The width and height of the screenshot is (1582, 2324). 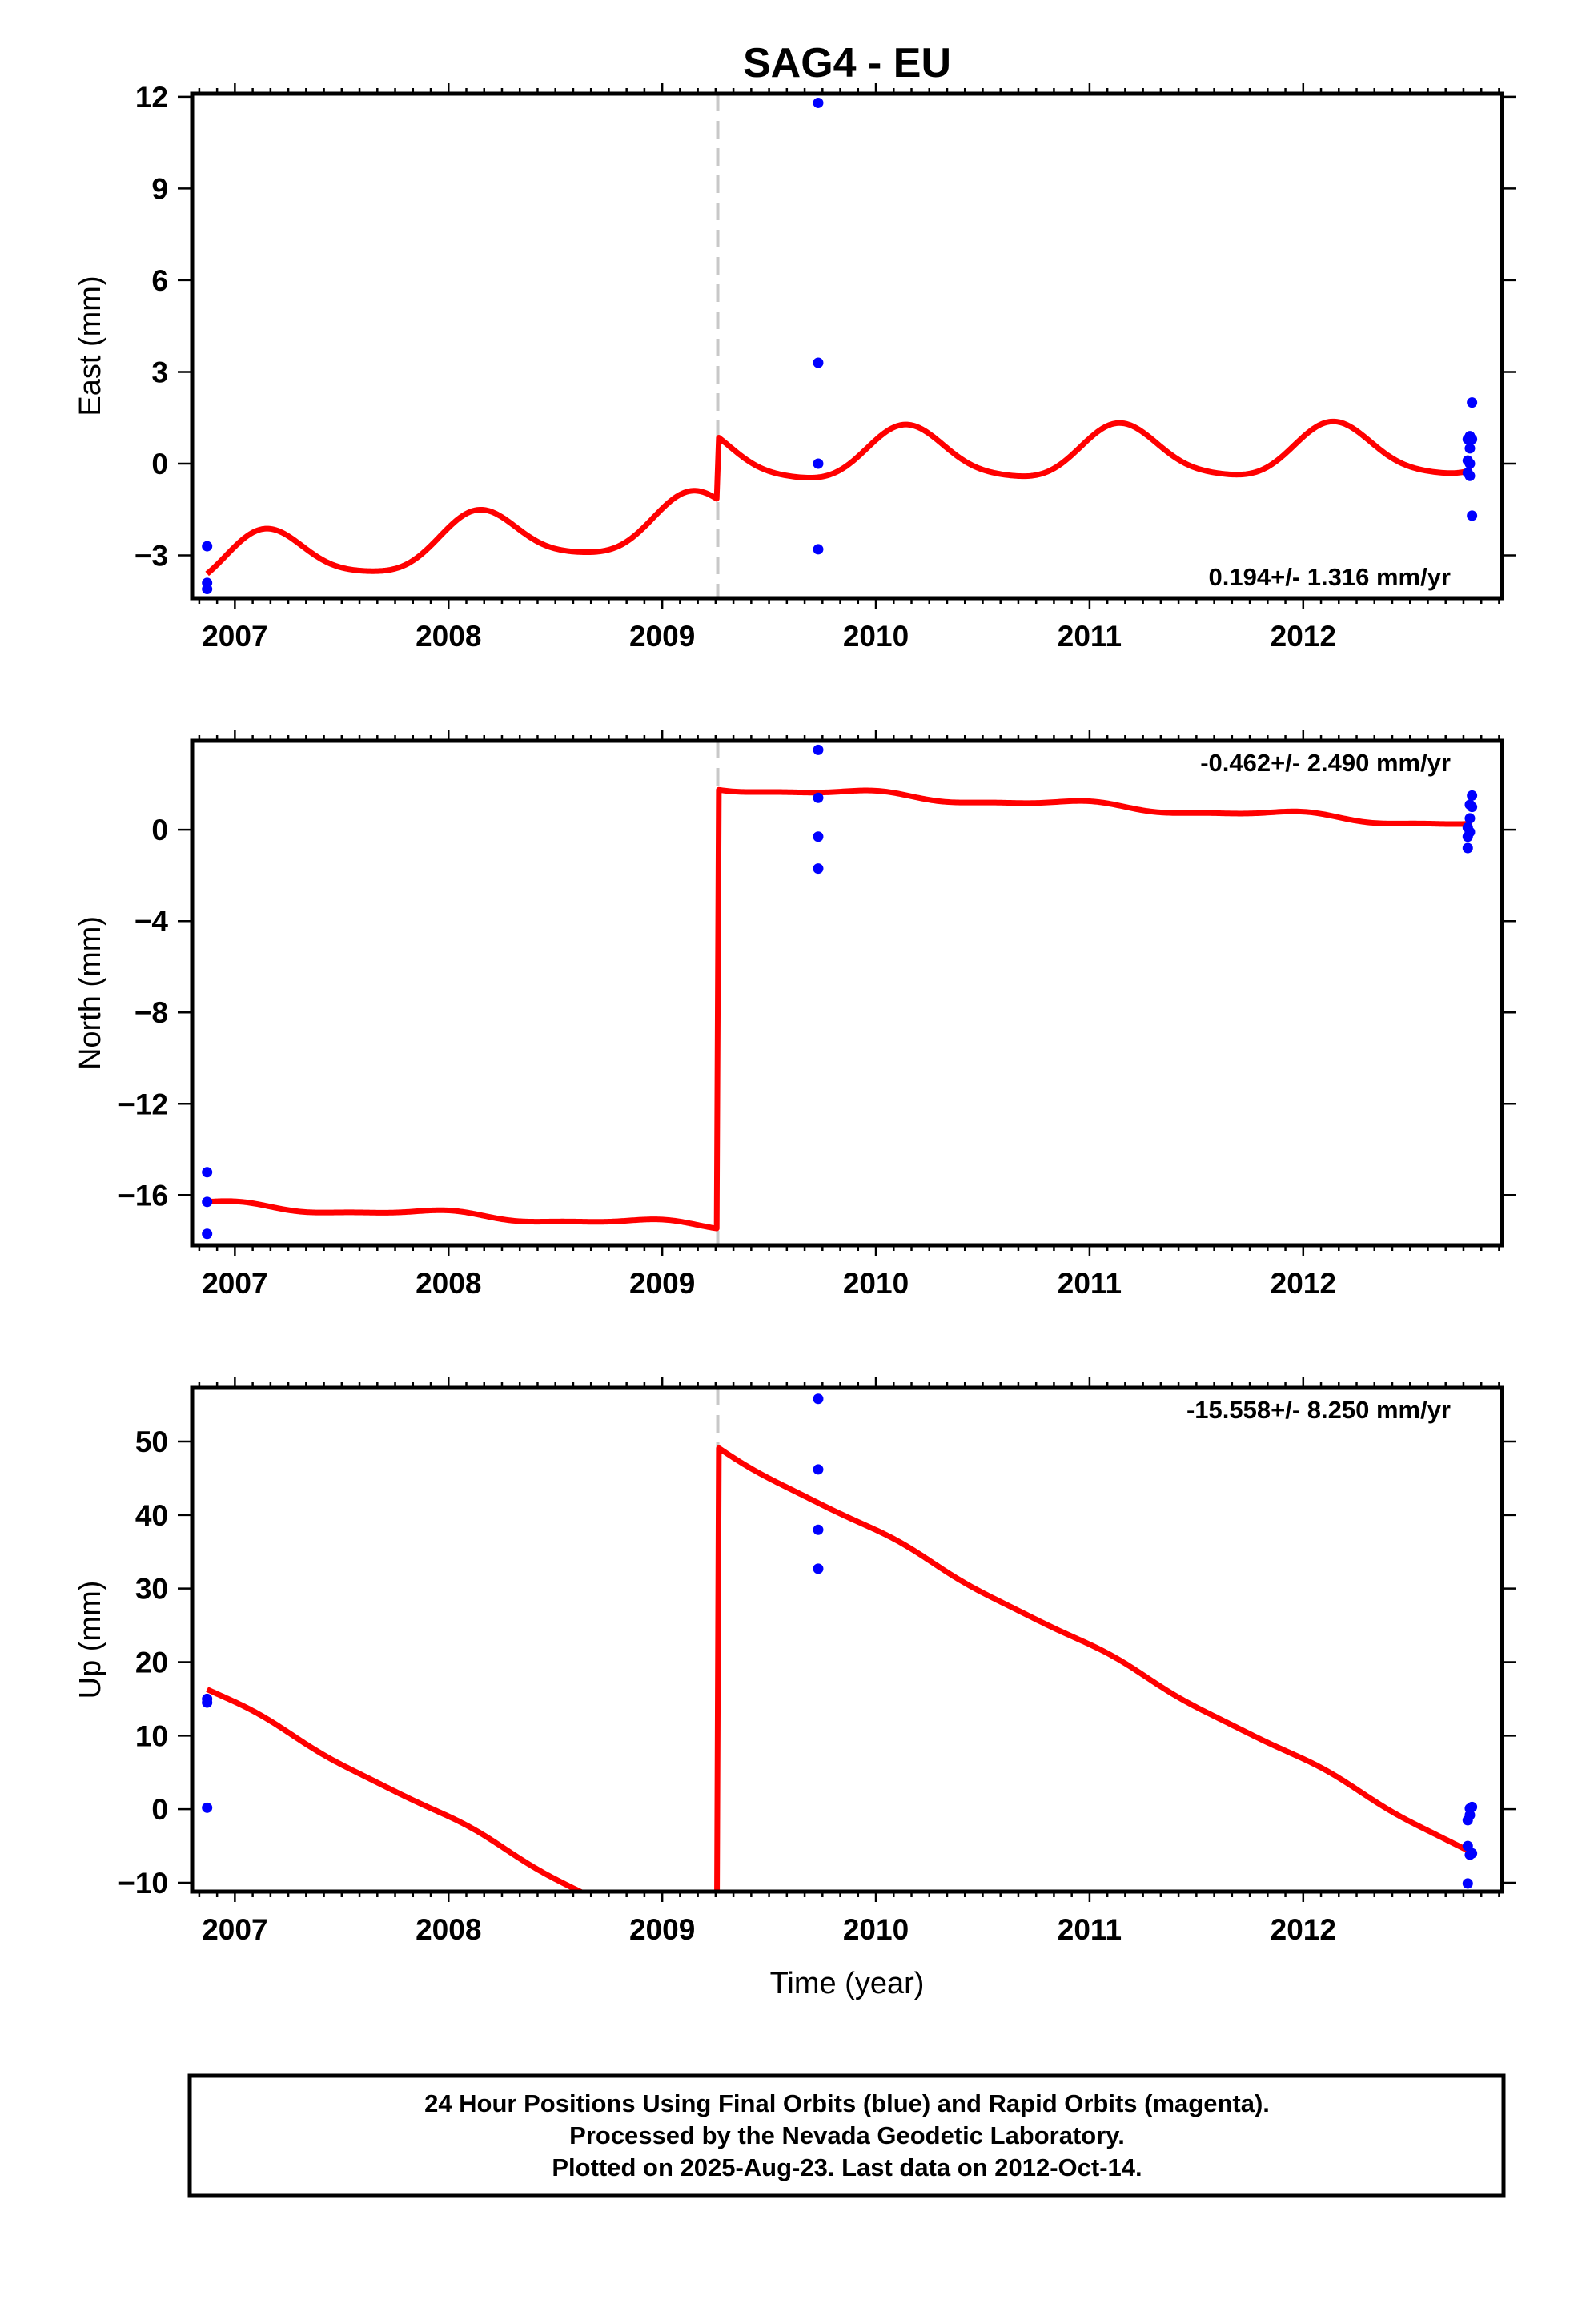 I want to click on up-y-tick-label: 0, so click(x=159, y=1809).